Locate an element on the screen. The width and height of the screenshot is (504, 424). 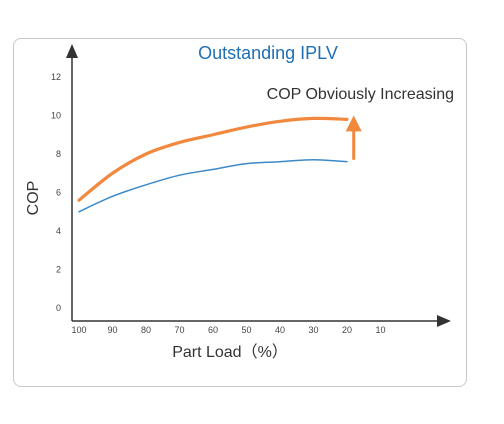
x-tick-label: 40 is located at coordinates (280, 330).